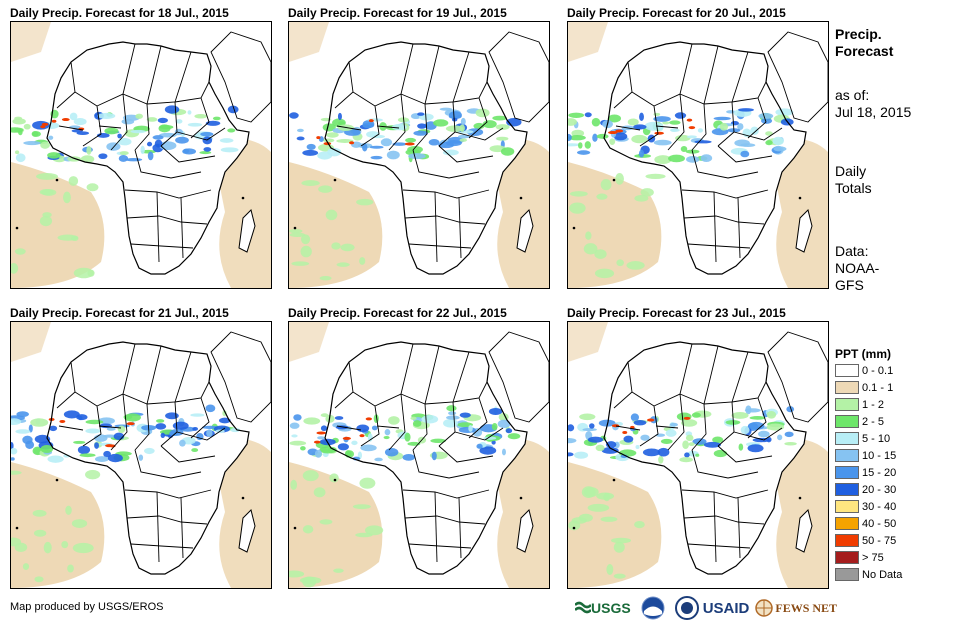  I want to click on side-heading-line1: Precip., so click(858, 34).